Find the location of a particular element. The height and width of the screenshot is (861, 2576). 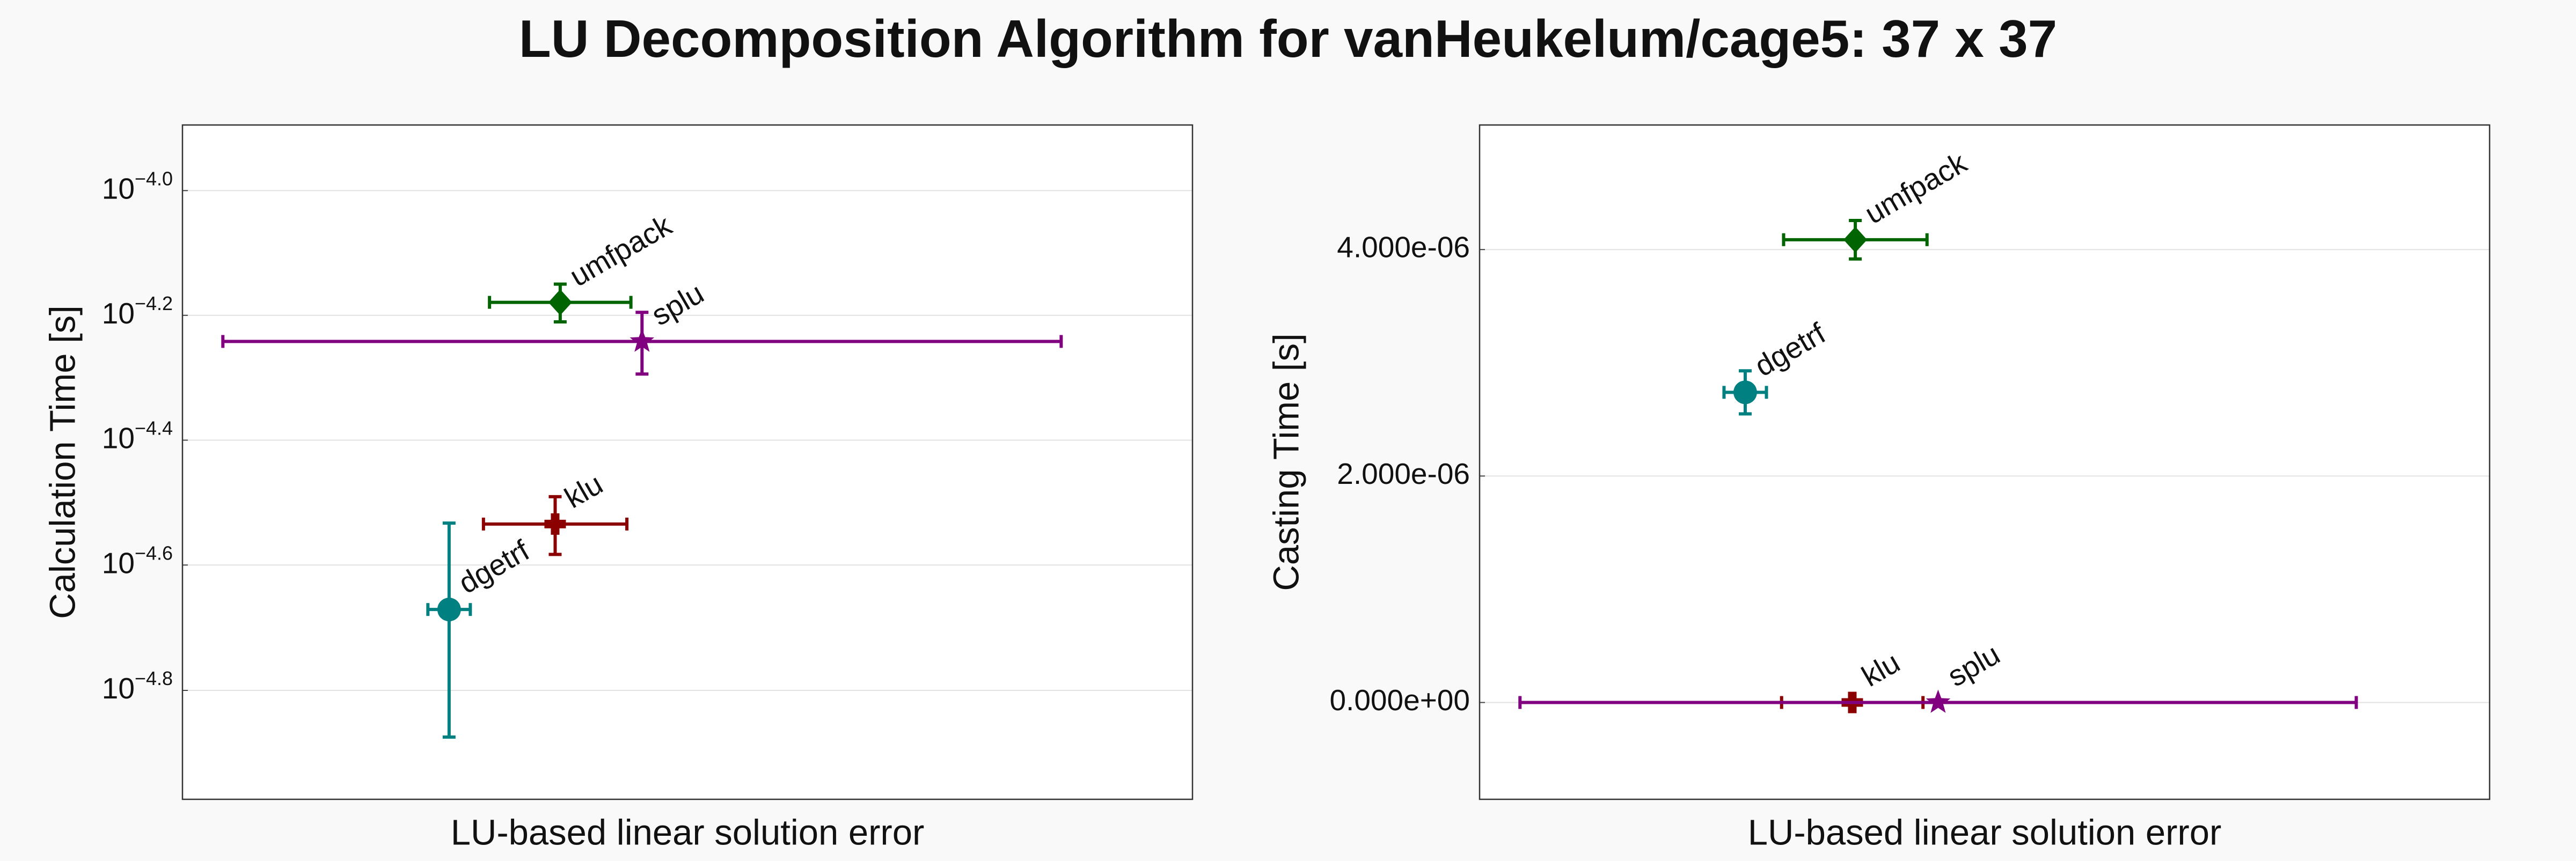

y-axis-label: Casting Time [s] is located at coordinates (1287, 462).